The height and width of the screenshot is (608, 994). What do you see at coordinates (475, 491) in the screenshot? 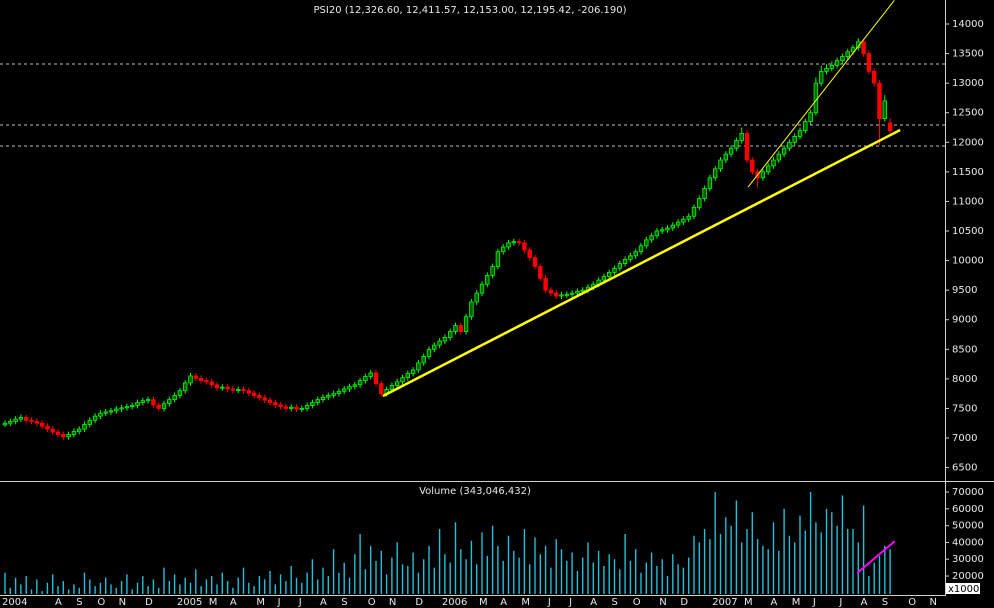
I see `volume-title: Volume (343,046,432)` at bounding box center [475, 491].